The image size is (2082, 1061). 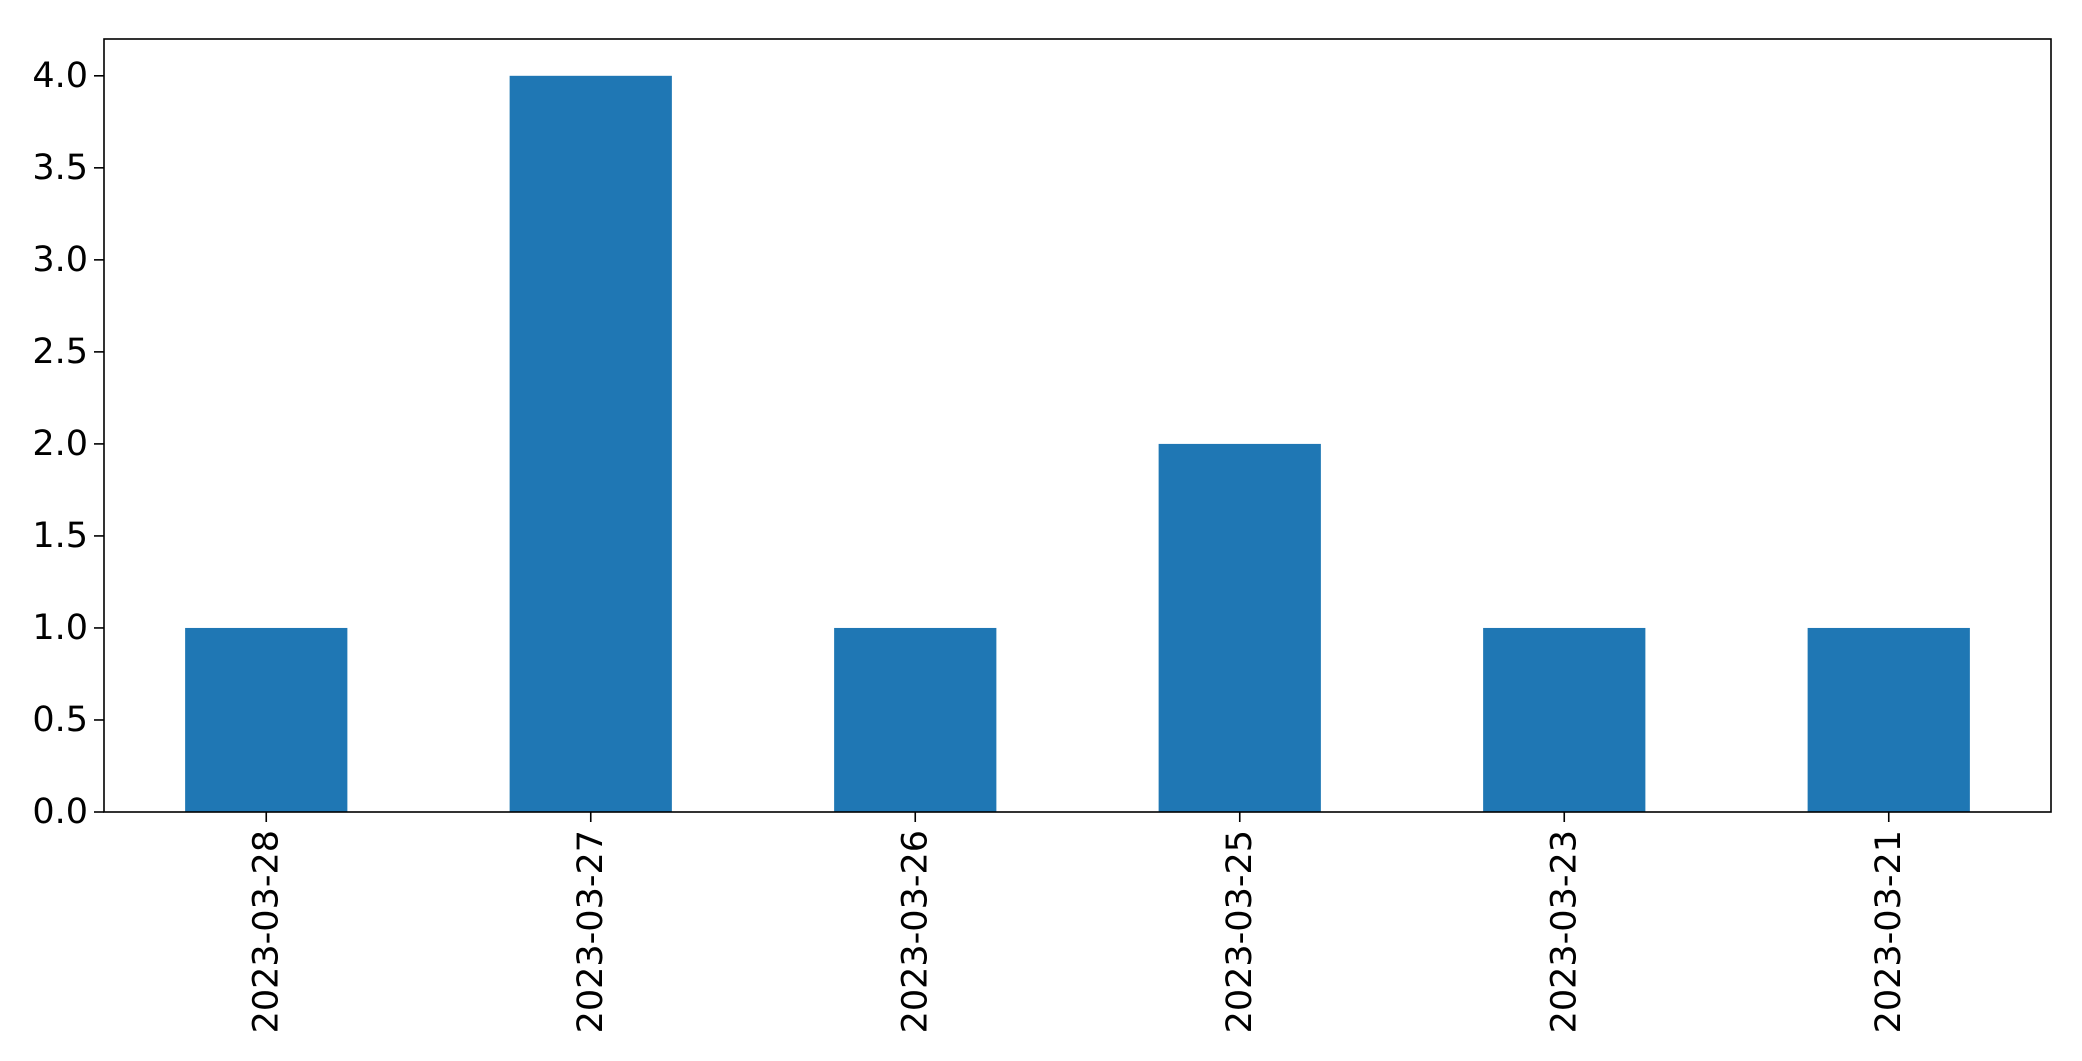 What do you see at coordinates (60, 76) in the screenshot?
I see `y-tick-label: 4.0` at bounding box center [60, 76].